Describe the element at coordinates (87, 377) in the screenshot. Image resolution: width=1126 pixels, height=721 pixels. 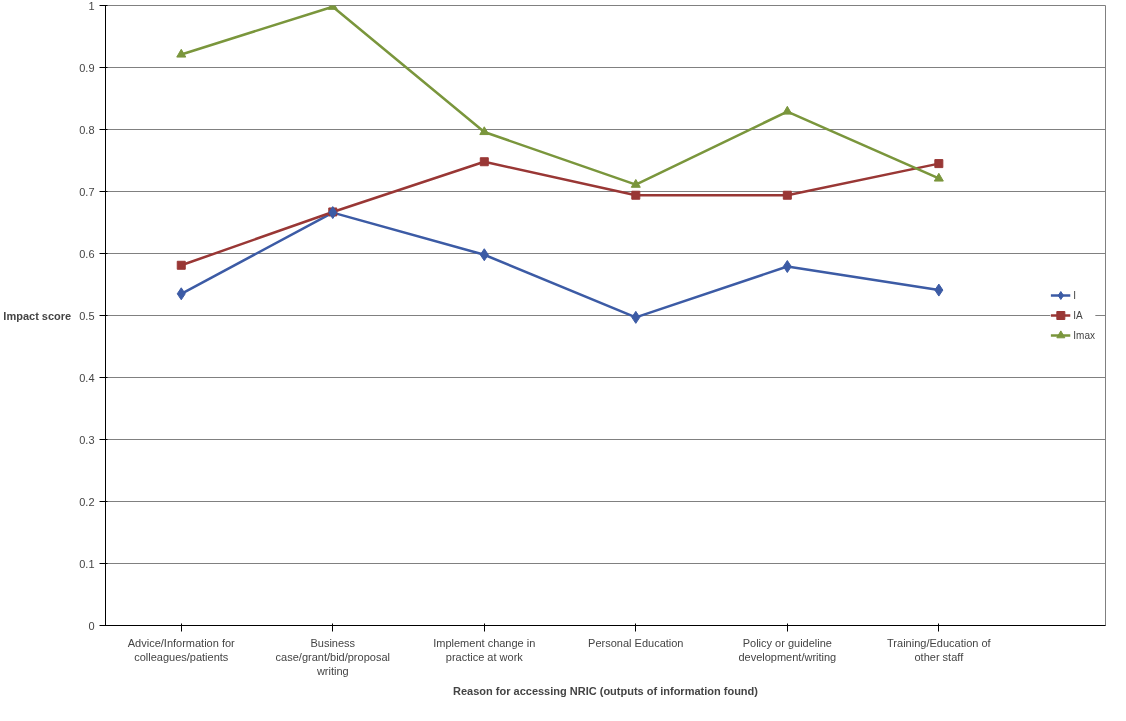
I see `y-tick-label: 0.4` at that location.